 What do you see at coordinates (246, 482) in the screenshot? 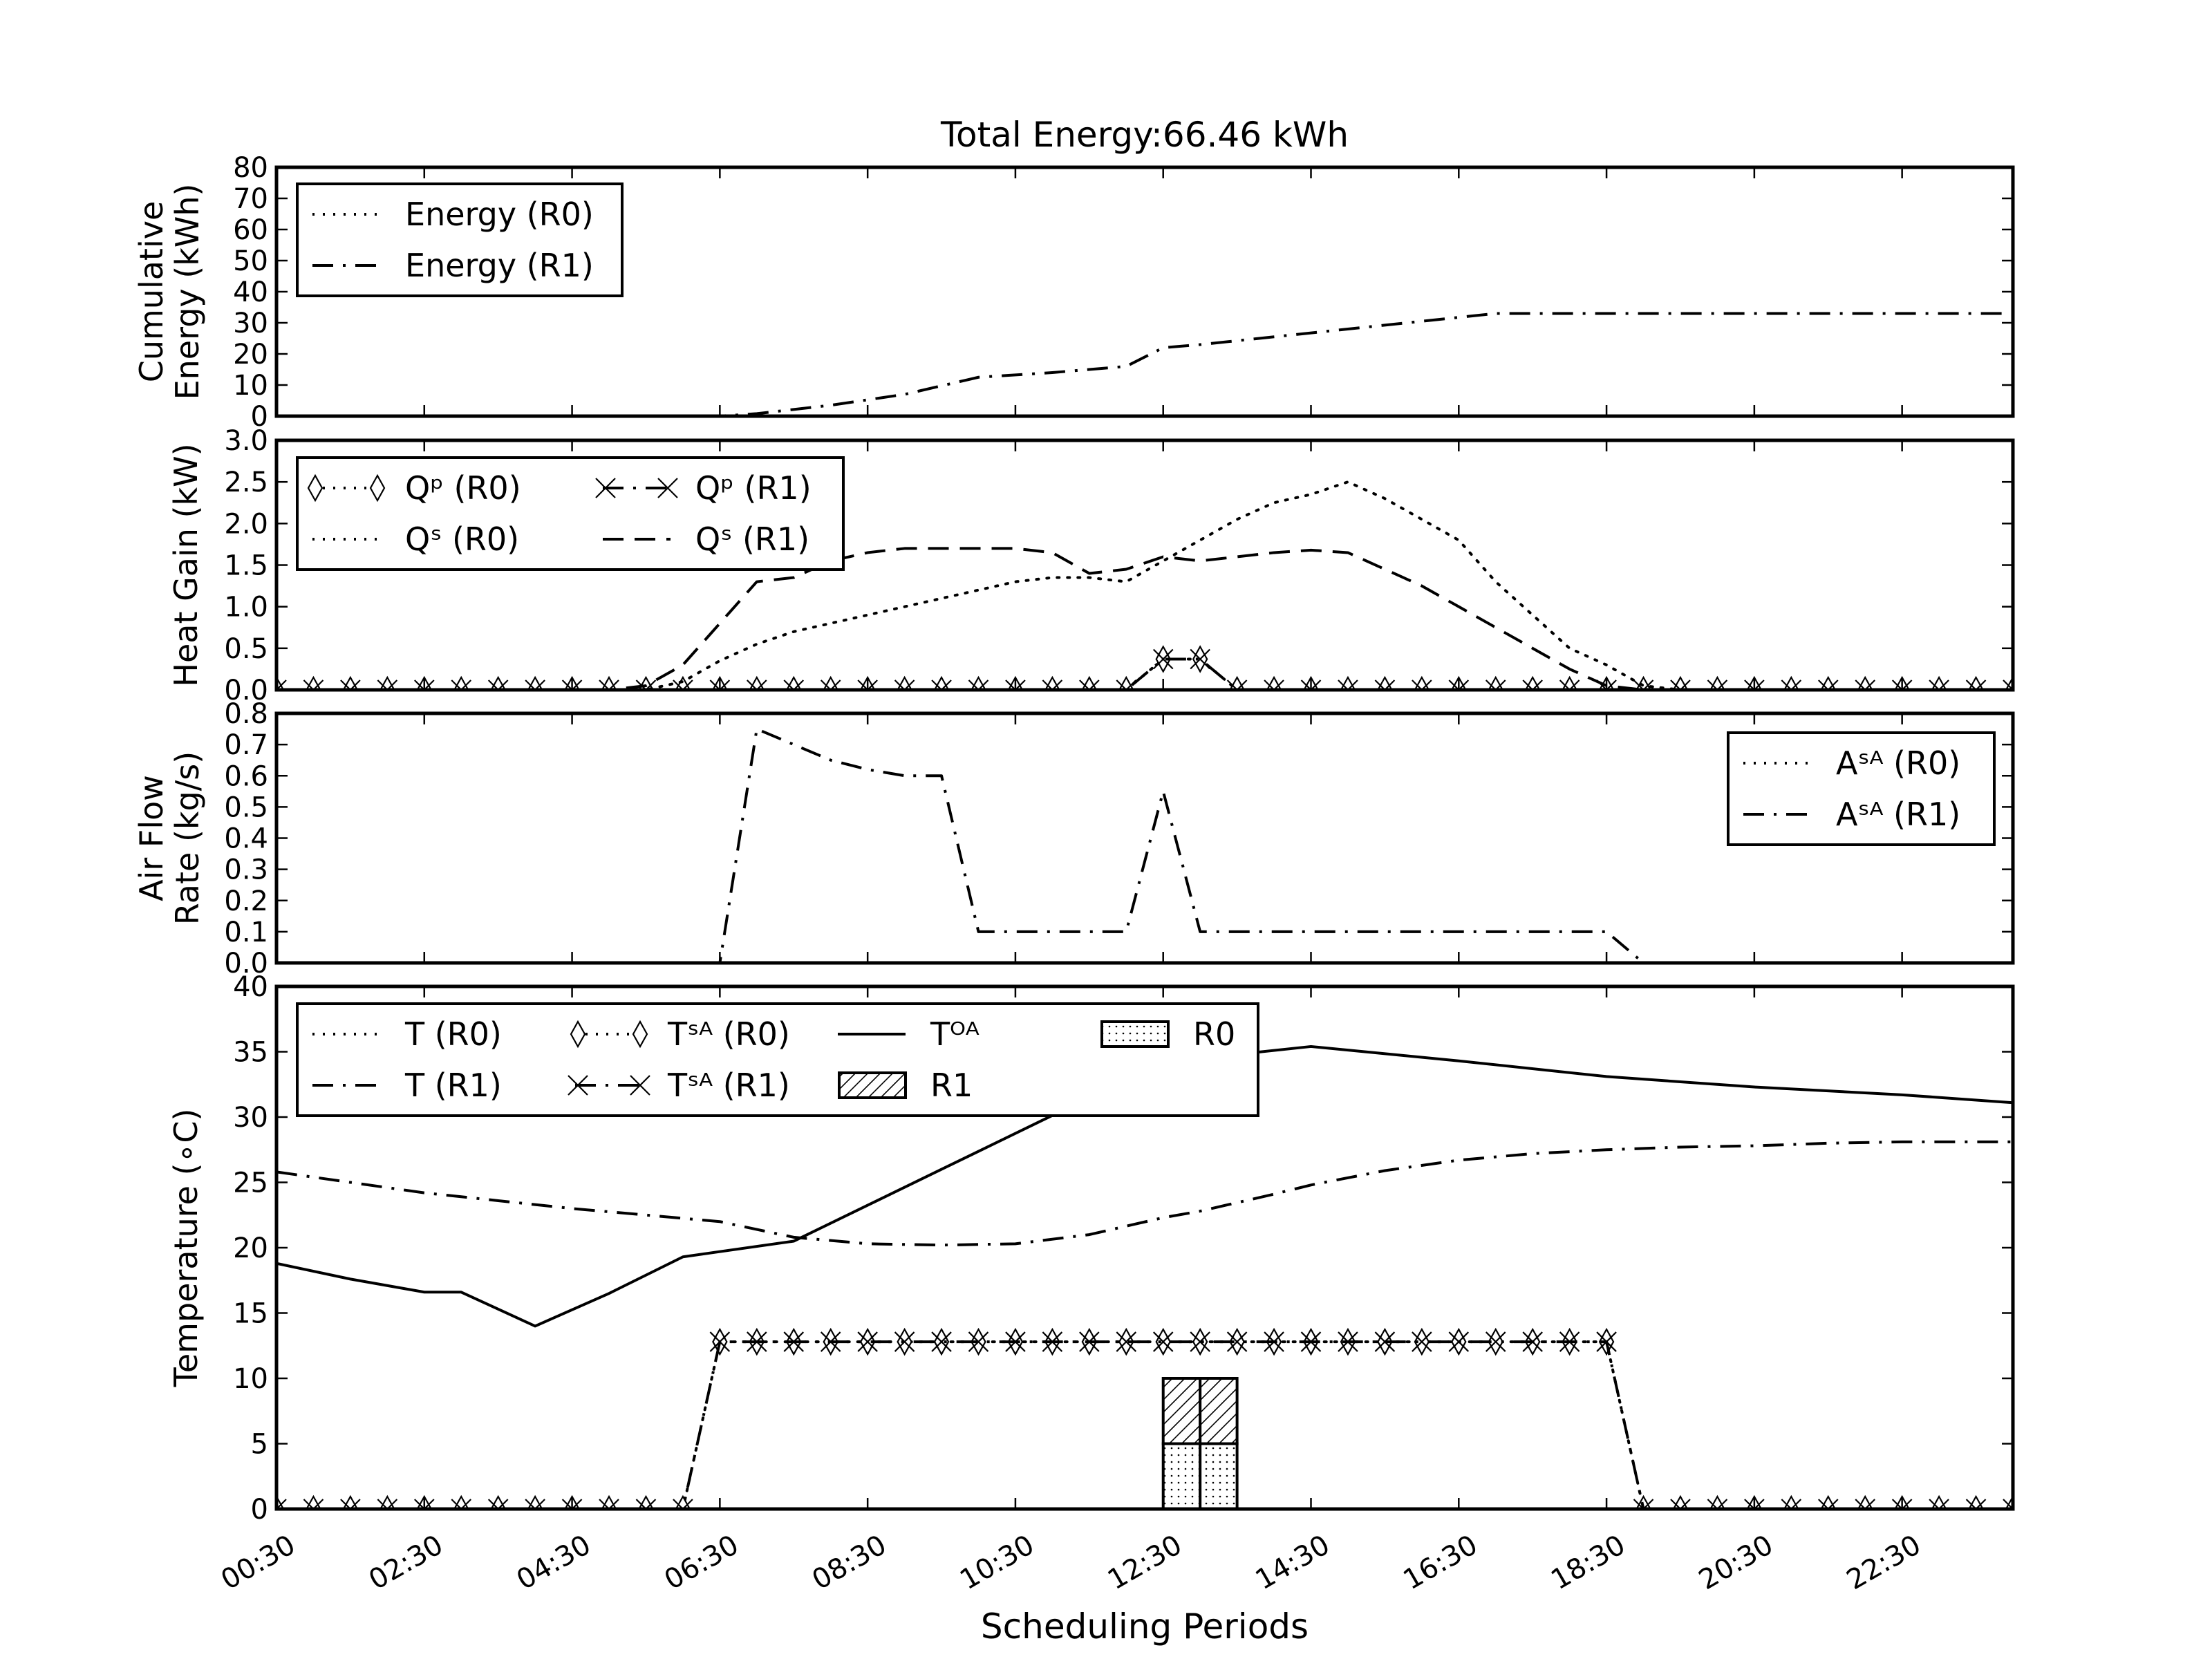
I see `y-tick-label: 2.5` at bounding box center [246, 482].